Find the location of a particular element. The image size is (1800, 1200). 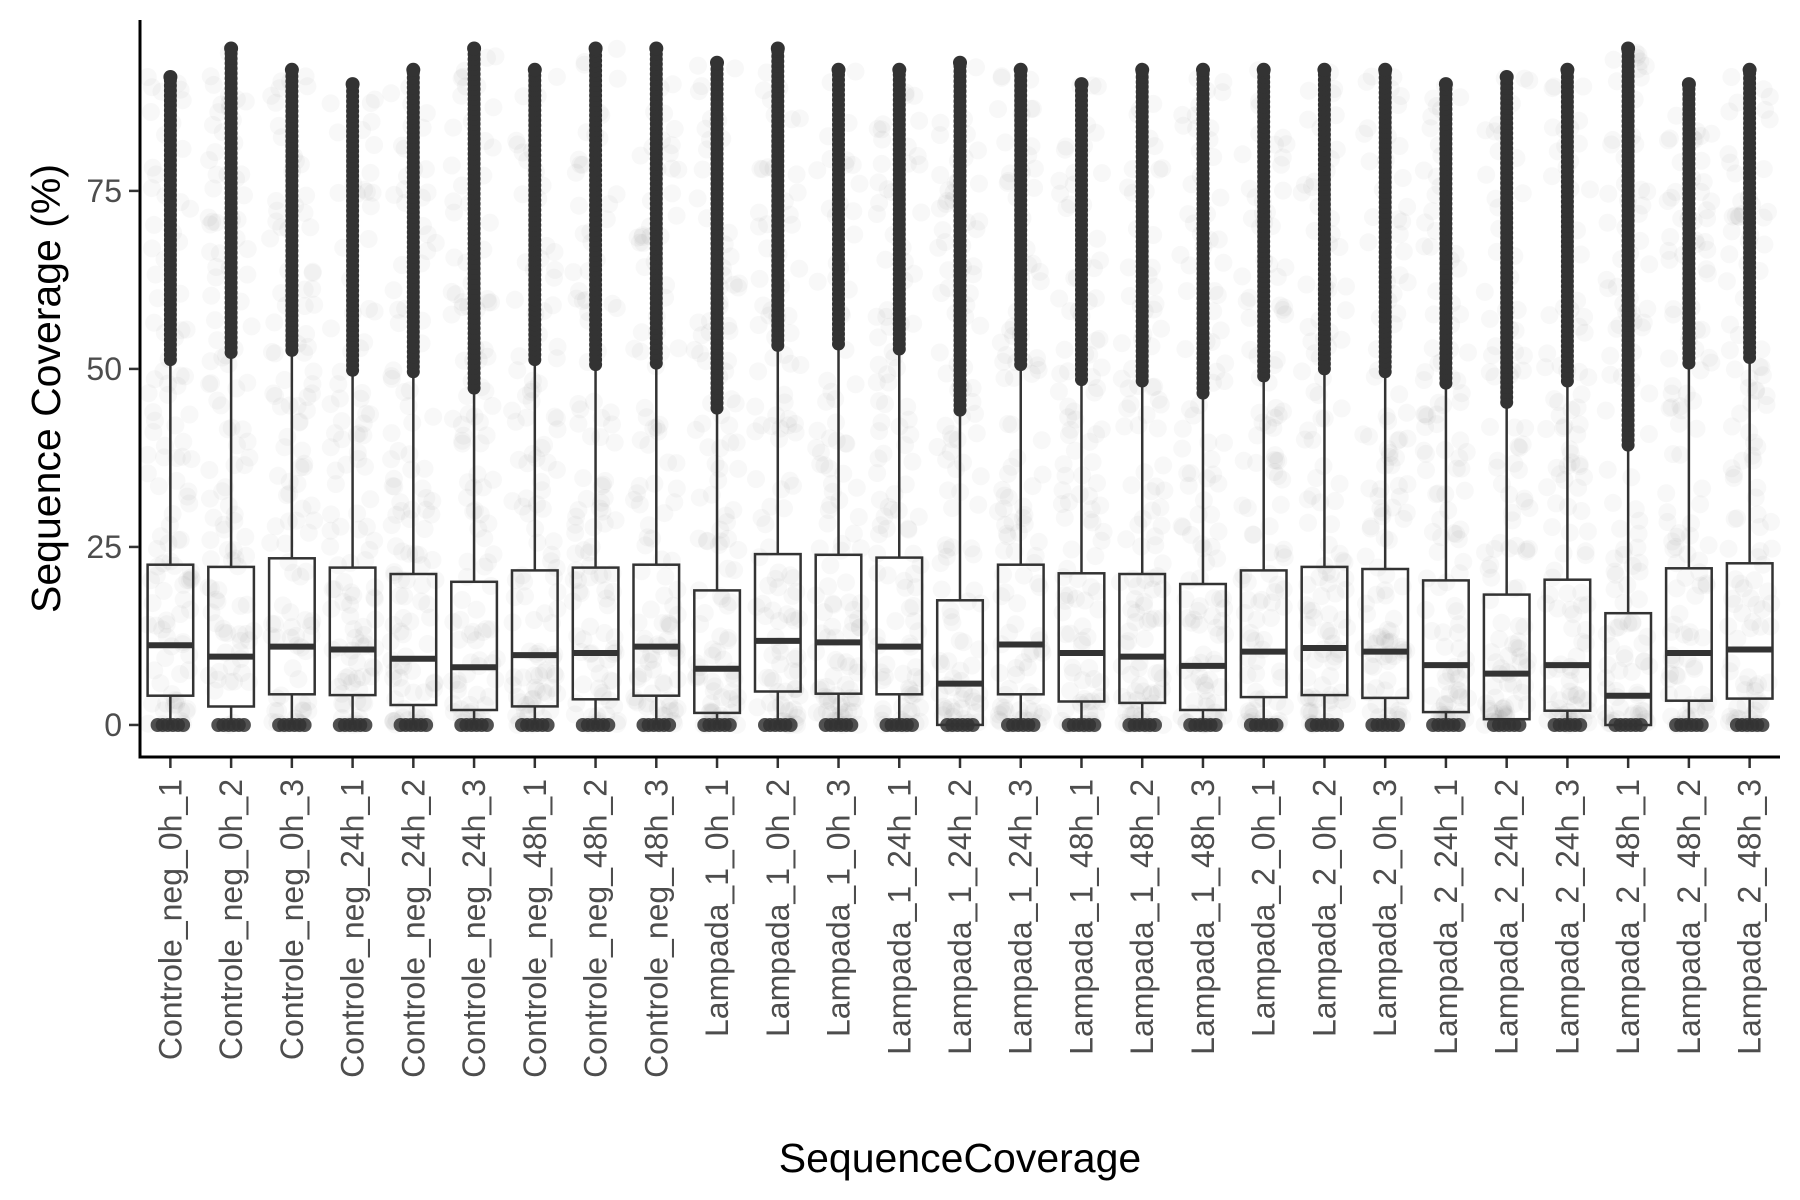

outlier-points is located at coordinates (1020, 217).